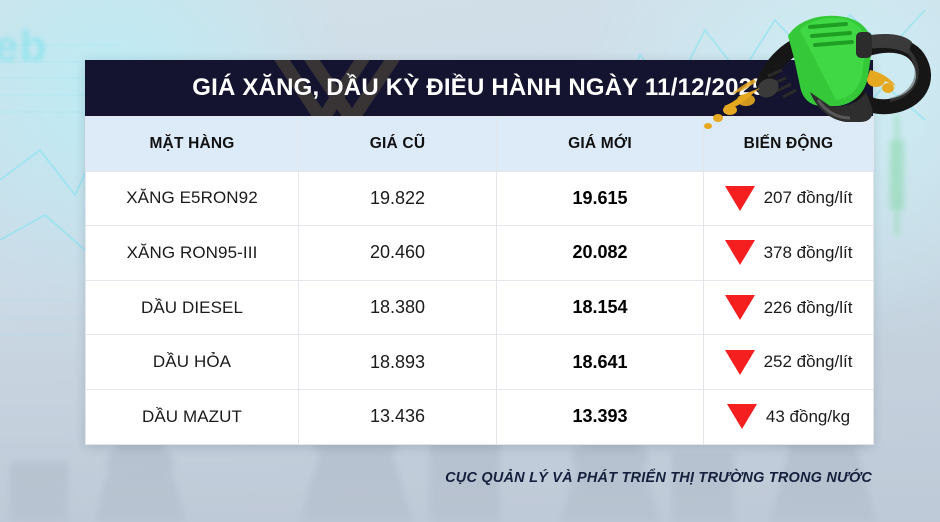  Describe the element at coordinates (397, 253) in the screenshot. I see `cell-old-price: 20.460` at that location.